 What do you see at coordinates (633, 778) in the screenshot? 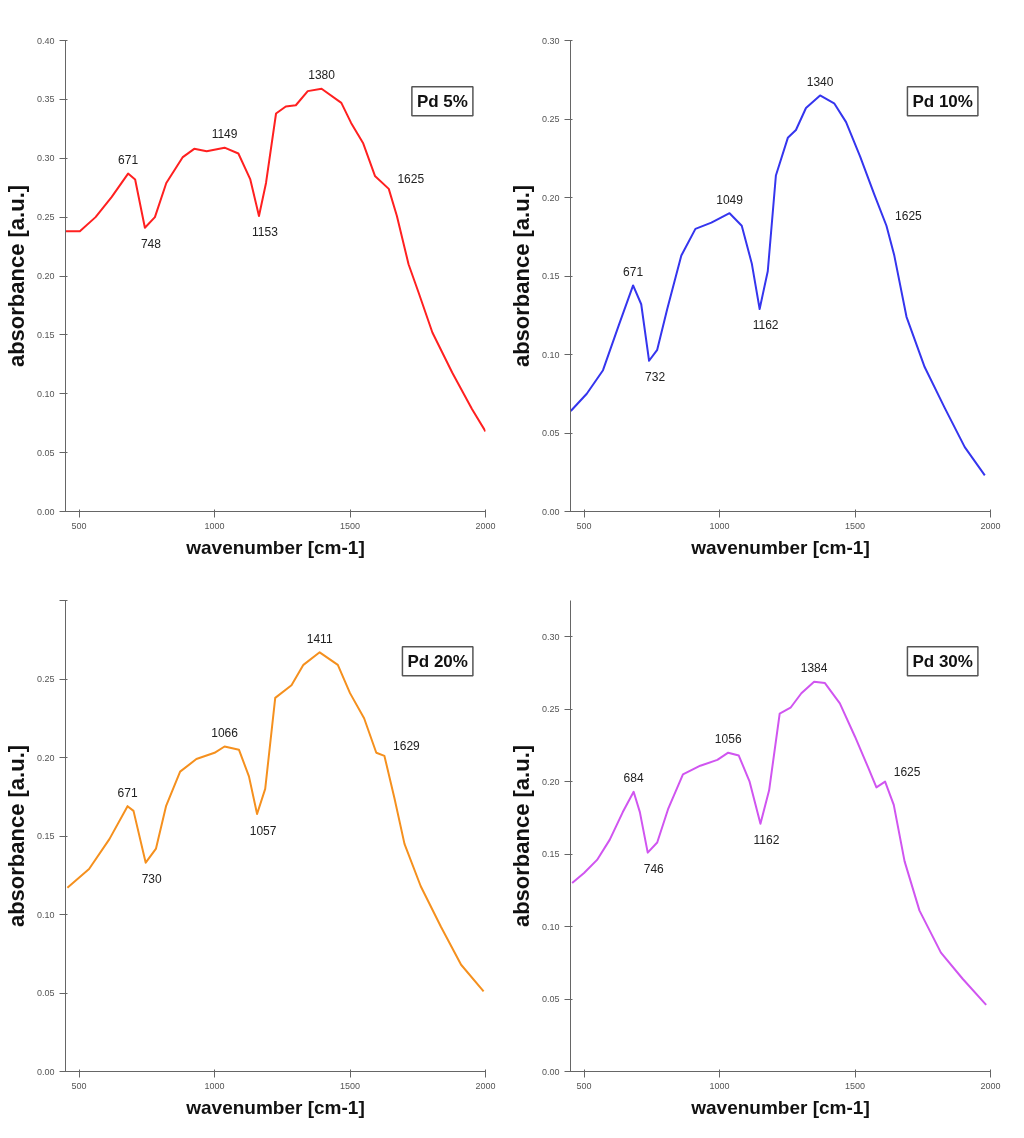
I see `annotation: 684` at bounding box center [633, 778].